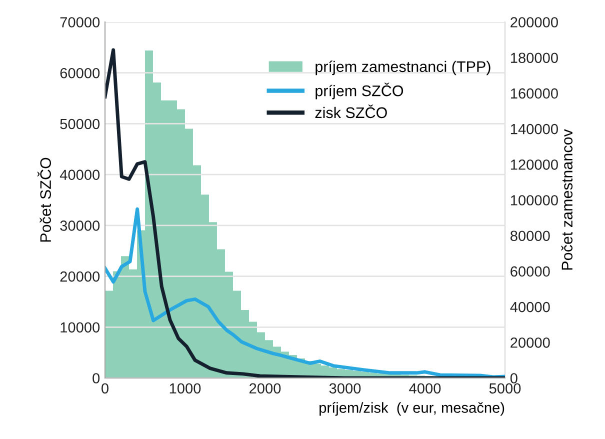 The width and height of the screenshot is (605, 439). What do you see at coordinates (534, 22) in the screenshot?
I see `y2-tick-label: 200000` at bounding box center [534, 22].